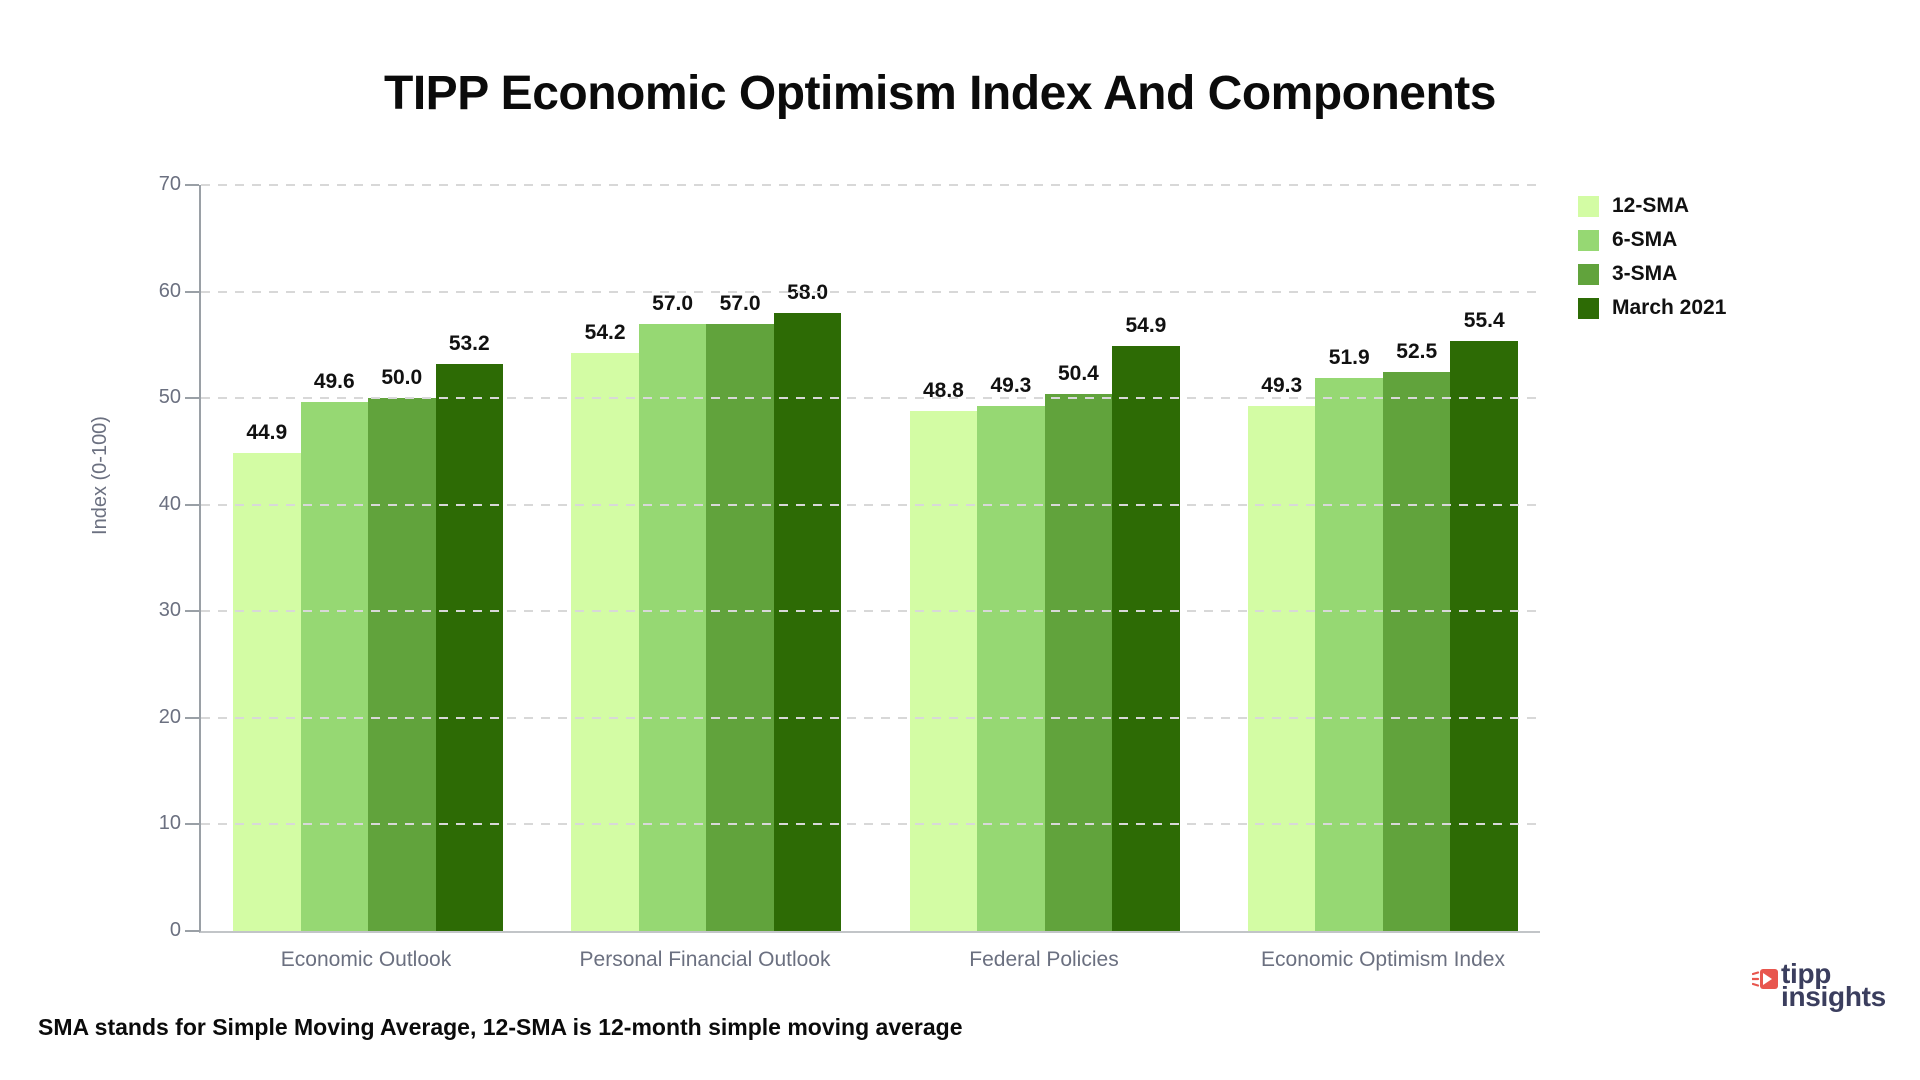 The height and width of the screenshot is (1080, 1920). Describe the element at coordinates (469, 631) in the screenshot. I see `bar-march-2021: 53.2` at that location.